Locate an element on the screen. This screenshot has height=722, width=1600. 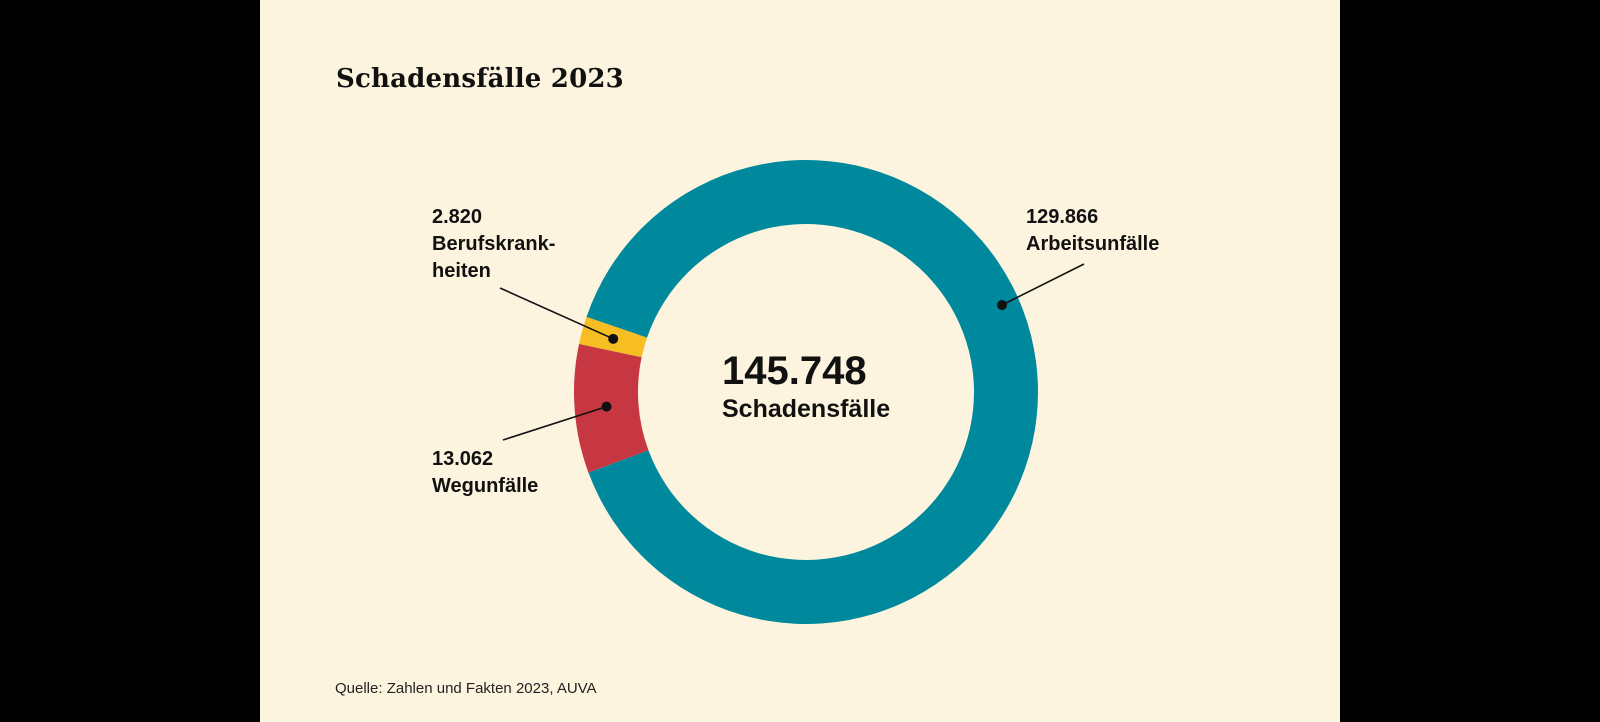
label-wegunfaelle: 13.062 Wegunfälle is located at coordinates (485, 473).